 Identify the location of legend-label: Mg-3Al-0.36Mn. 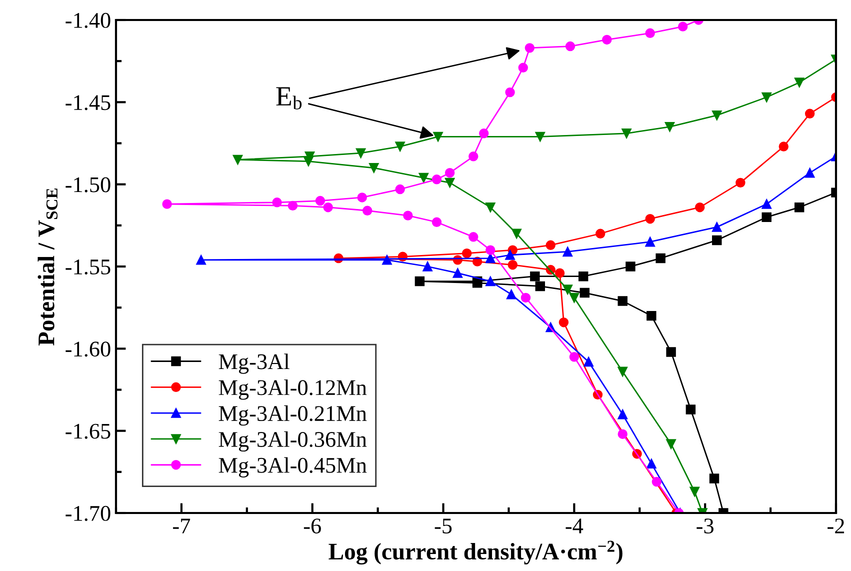
(292, 441).